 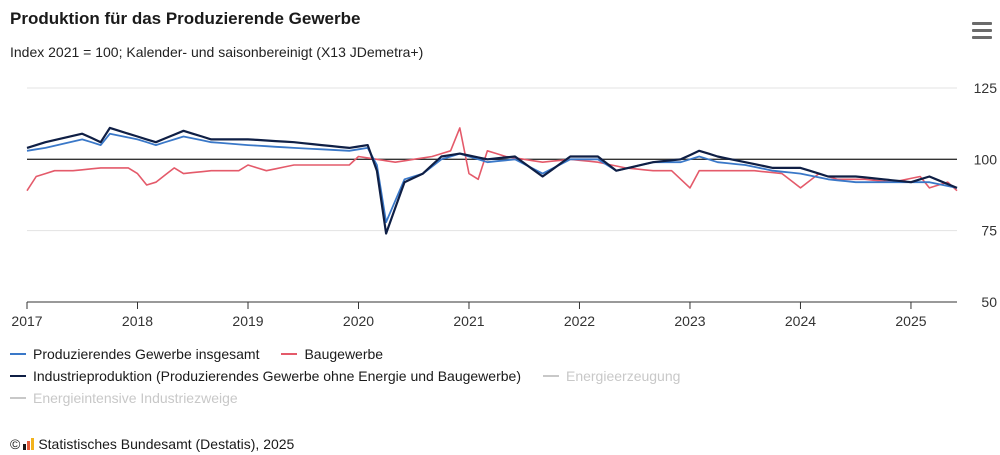 What do you see at coordinates (358, 321) in the screenshot?
I see `x-tick-label: 2020` at bounding box center [358, 321].